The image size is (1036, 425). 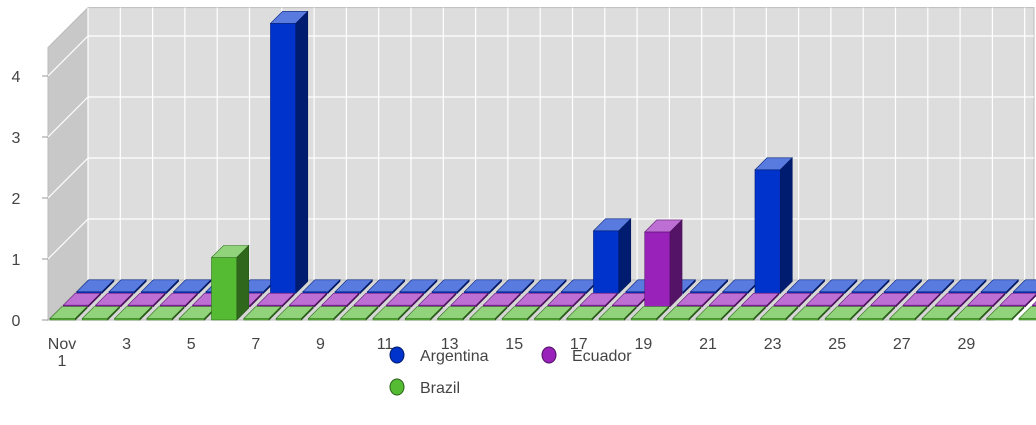 I want to click on x-tick-label: 15, so click(x=514, y=344).